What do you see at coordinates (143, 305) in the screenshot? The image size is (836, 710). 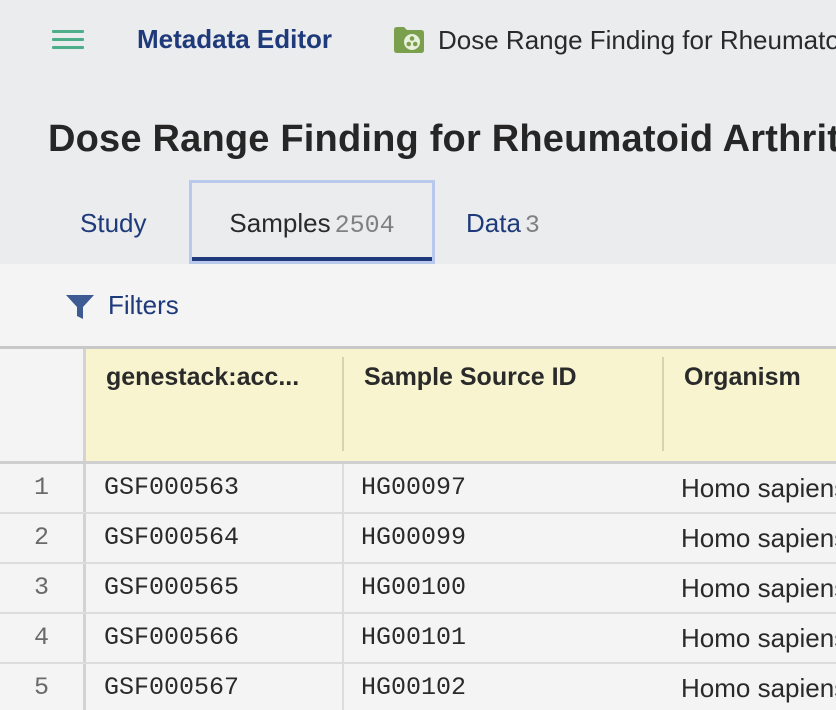 I see `filters-label: Filters` at bounding box center [143, 305].